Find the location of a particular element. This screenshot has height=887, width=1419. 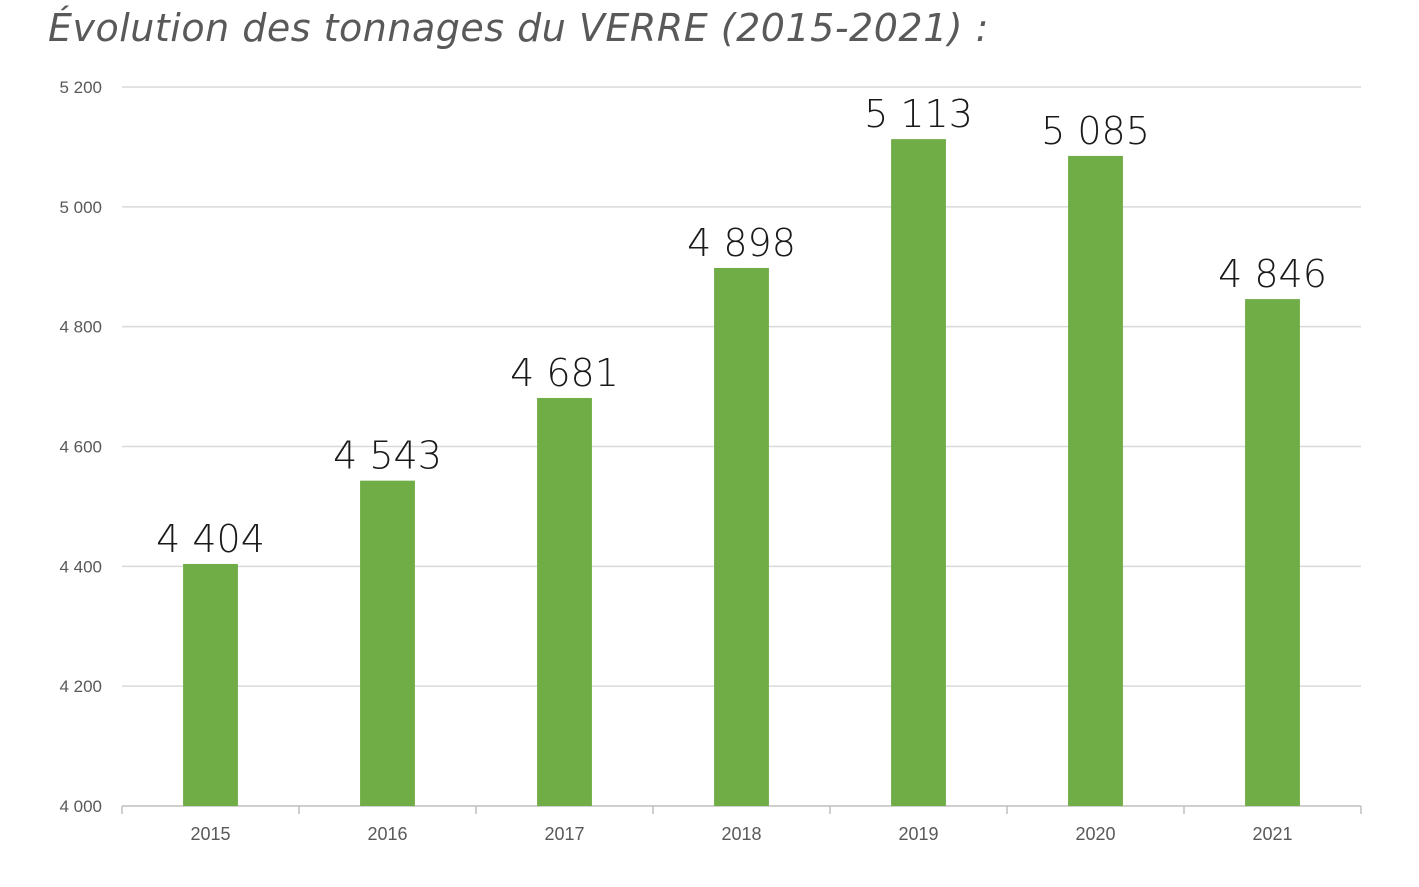

data-label: 5 085 is located at coordinates (1095, 131).